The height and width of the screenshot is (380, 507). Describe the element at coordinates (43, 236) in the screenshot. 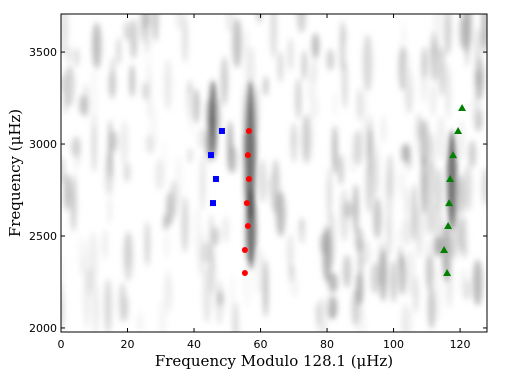

I see `y-tick-label: 2500` at that location.